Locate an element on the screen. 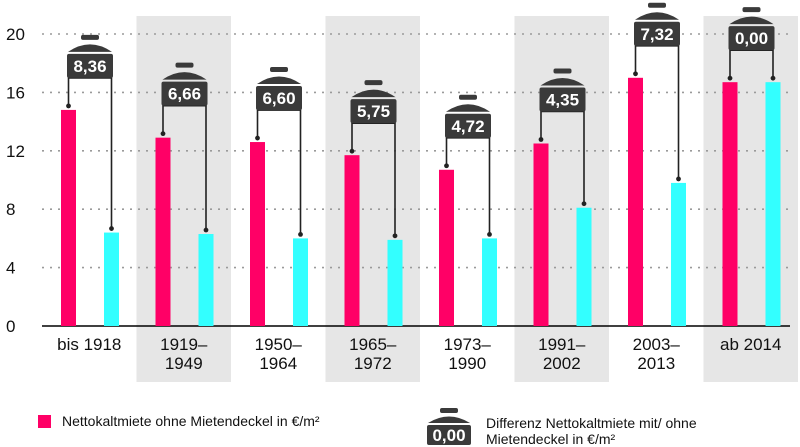  difference-label-7: 0,00 is located at coordinates (751, 38).